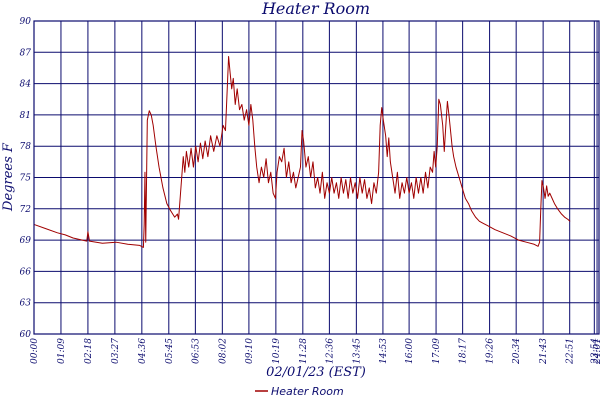  I want to click on y-tick-label: 84, so click(26, 85).